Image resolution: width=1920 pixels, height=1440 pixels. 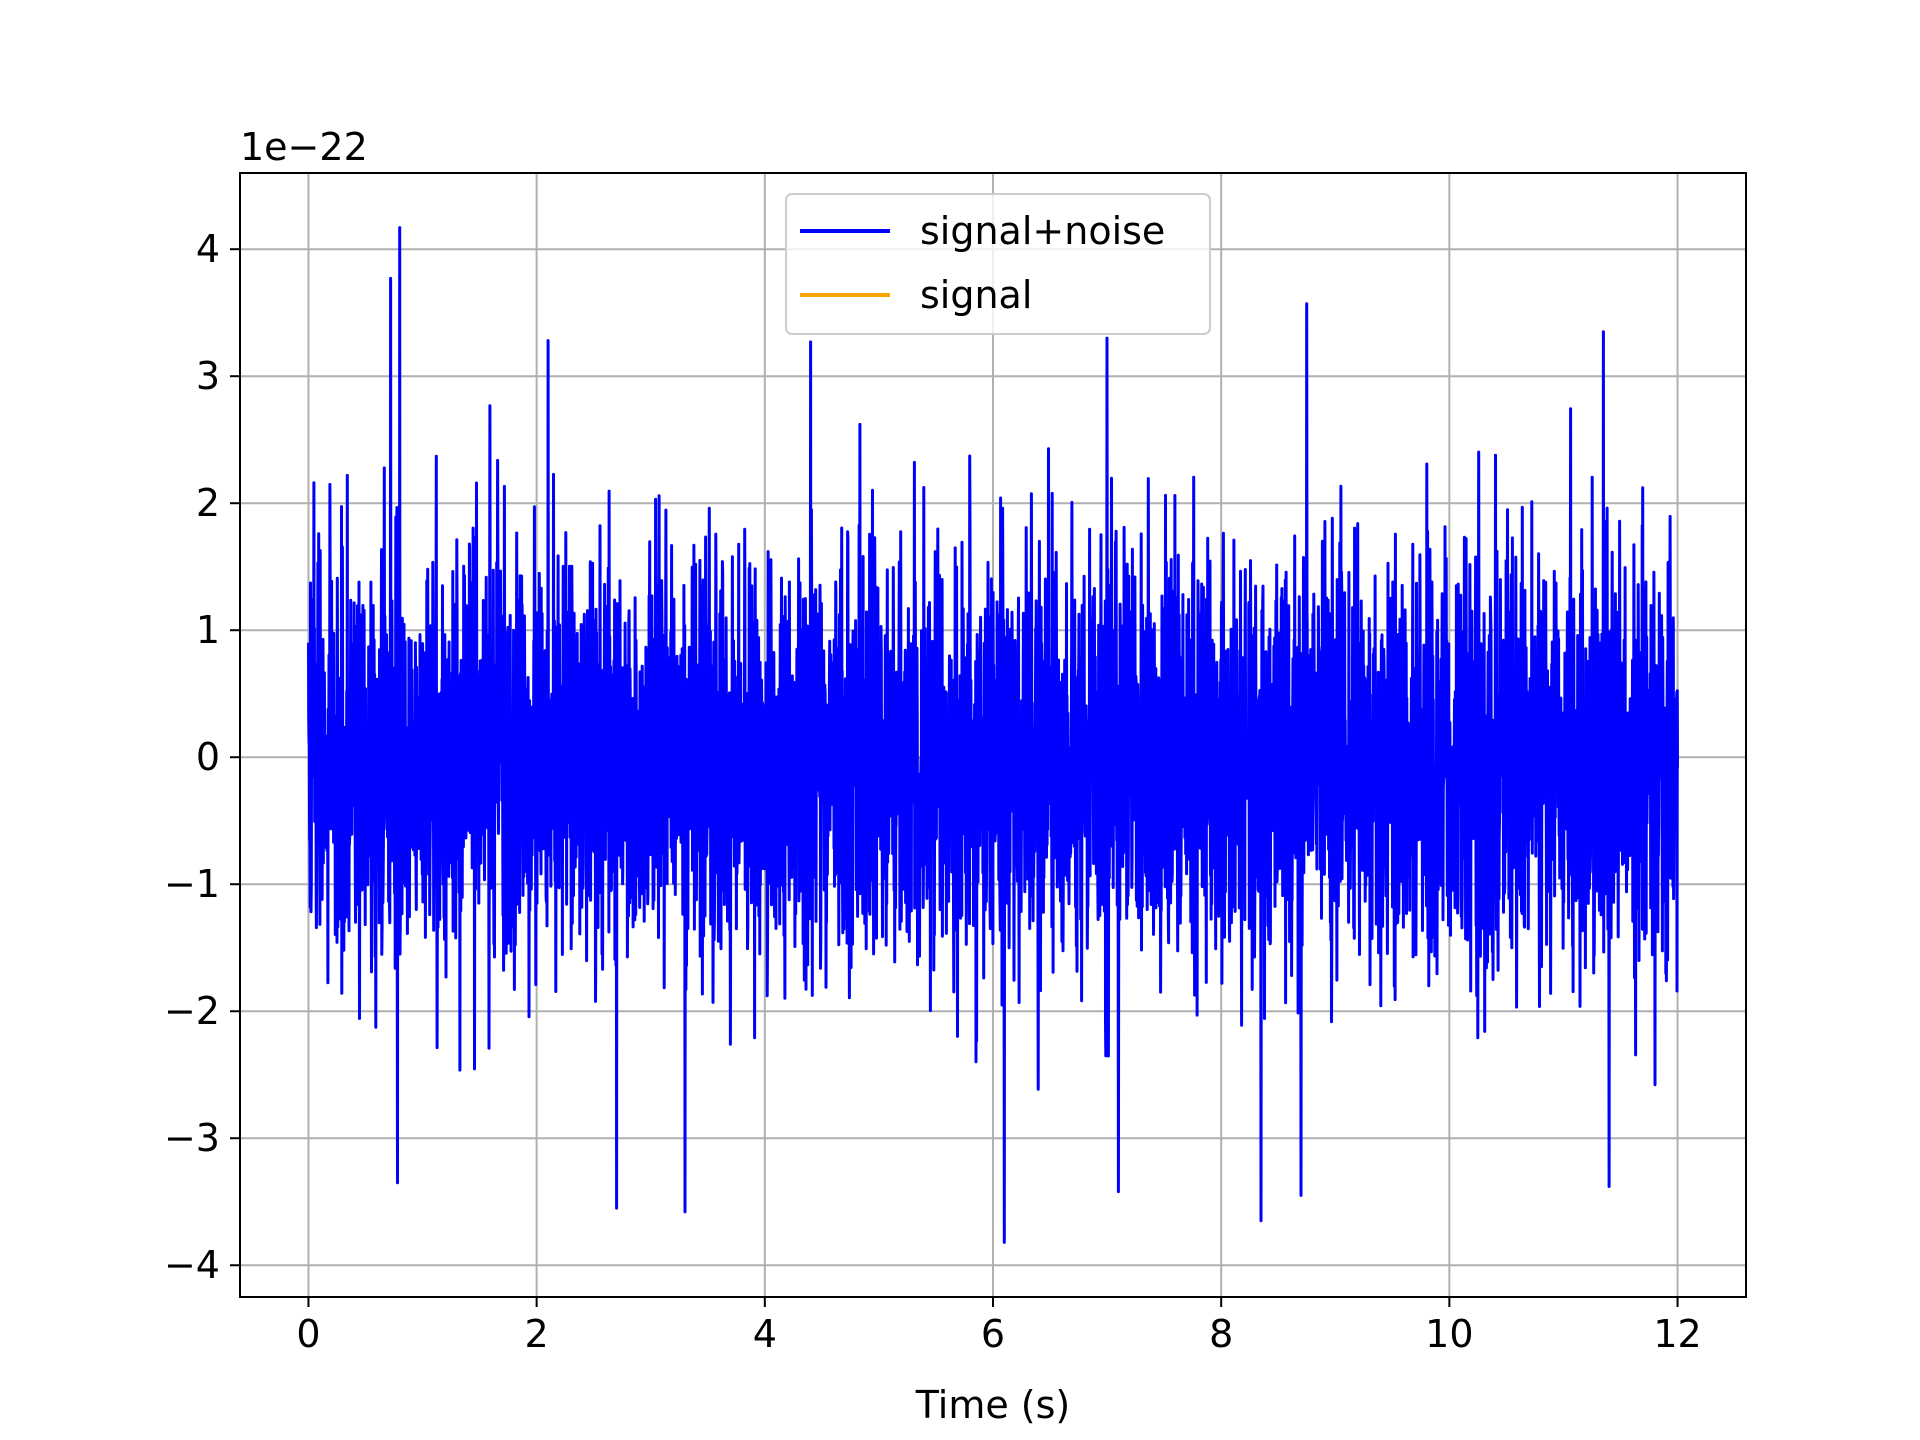 I want to click on x-tick-label: 6, so click(x=993, y=1334).